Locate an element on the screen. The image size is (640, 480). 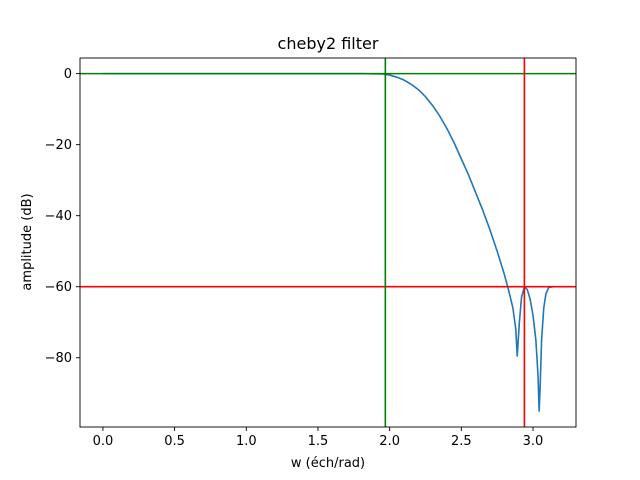
y-tick-label-0: 0 is located at coordinates (68, 74).